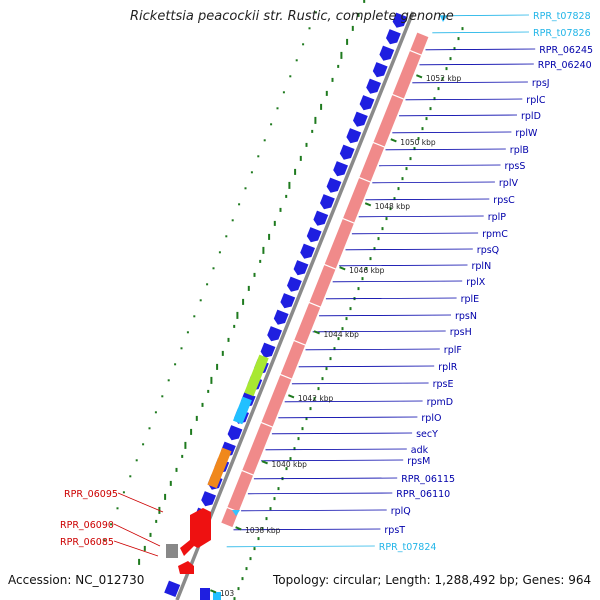 Image resolution: width=600 pixels, height=600 pixels. I want to click on gene-label-rpr_06245: RPR_06245, so click(566, 50).